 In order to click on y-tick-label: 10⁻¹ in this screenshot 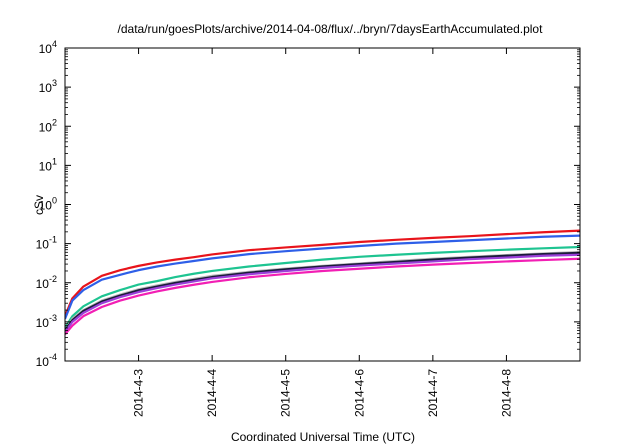, I will do `click(46, 243)`.